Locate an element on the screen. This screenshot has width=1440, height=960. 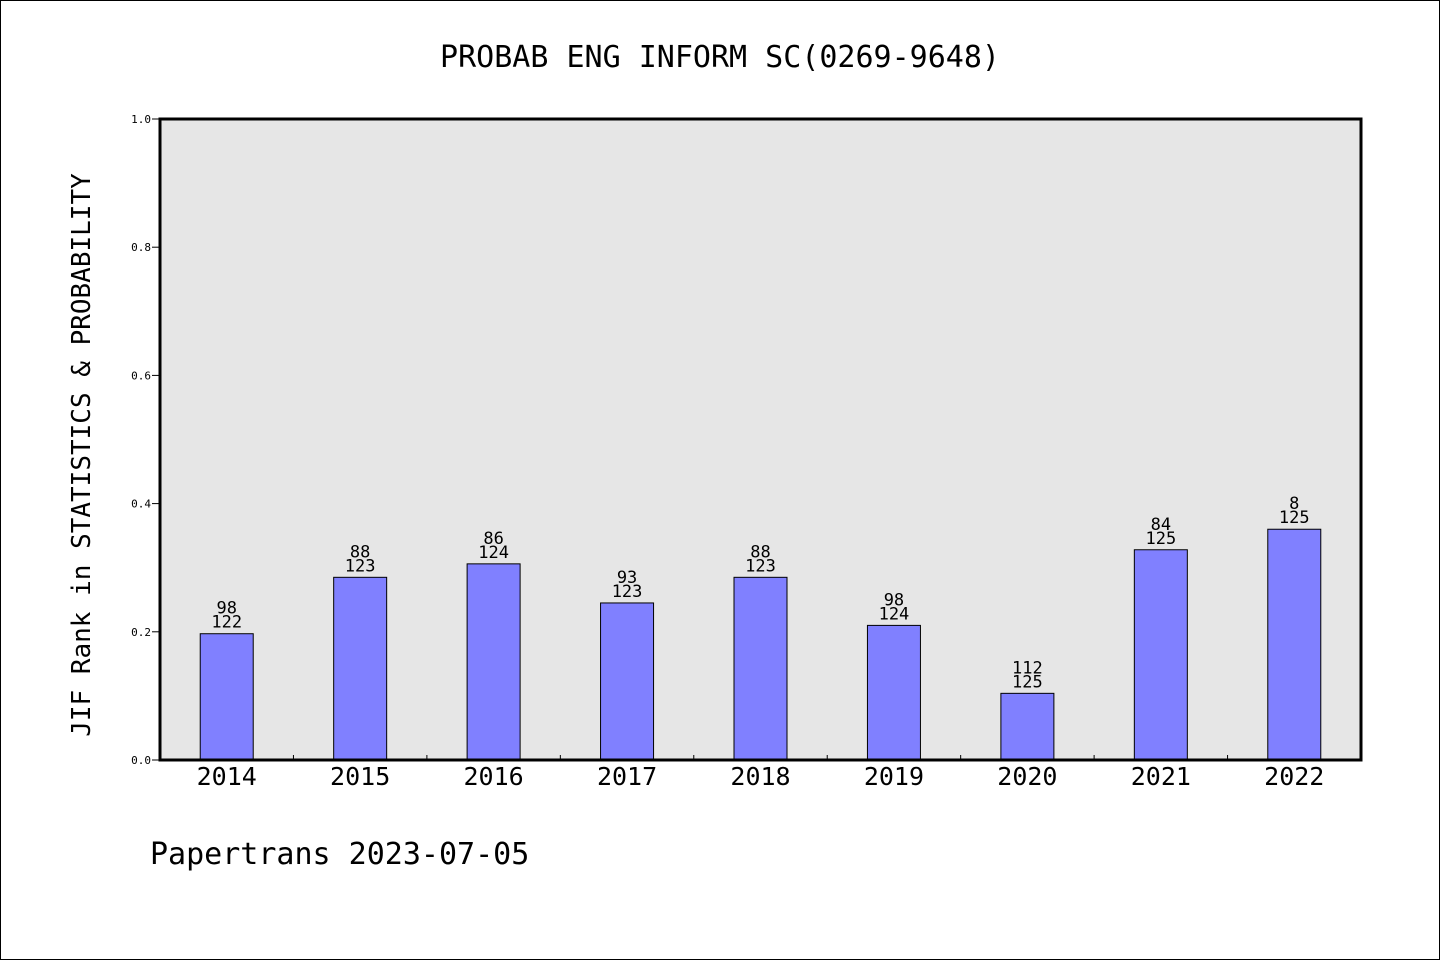
bar-2019 is located at coordinates (893, 692).